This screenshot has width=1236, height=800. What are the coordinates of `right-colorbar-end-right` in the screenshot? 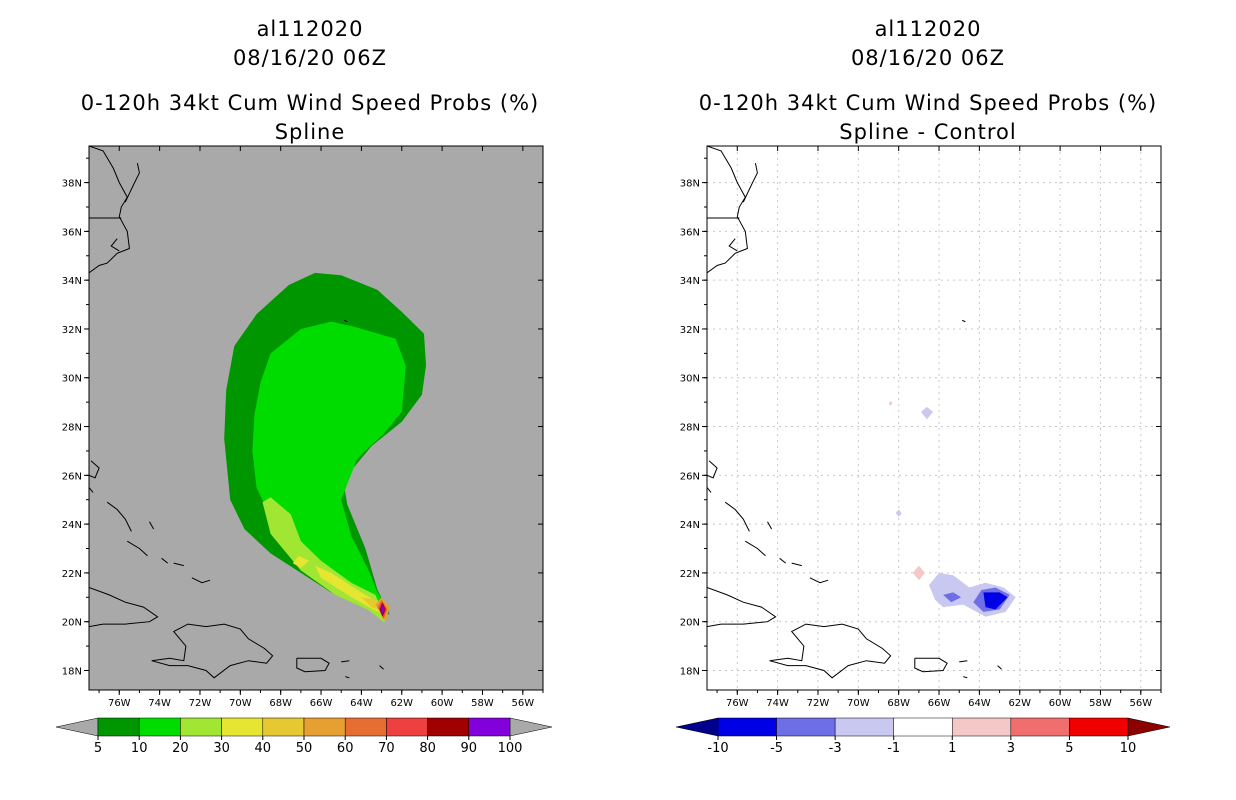 It's located at (1149, 727).